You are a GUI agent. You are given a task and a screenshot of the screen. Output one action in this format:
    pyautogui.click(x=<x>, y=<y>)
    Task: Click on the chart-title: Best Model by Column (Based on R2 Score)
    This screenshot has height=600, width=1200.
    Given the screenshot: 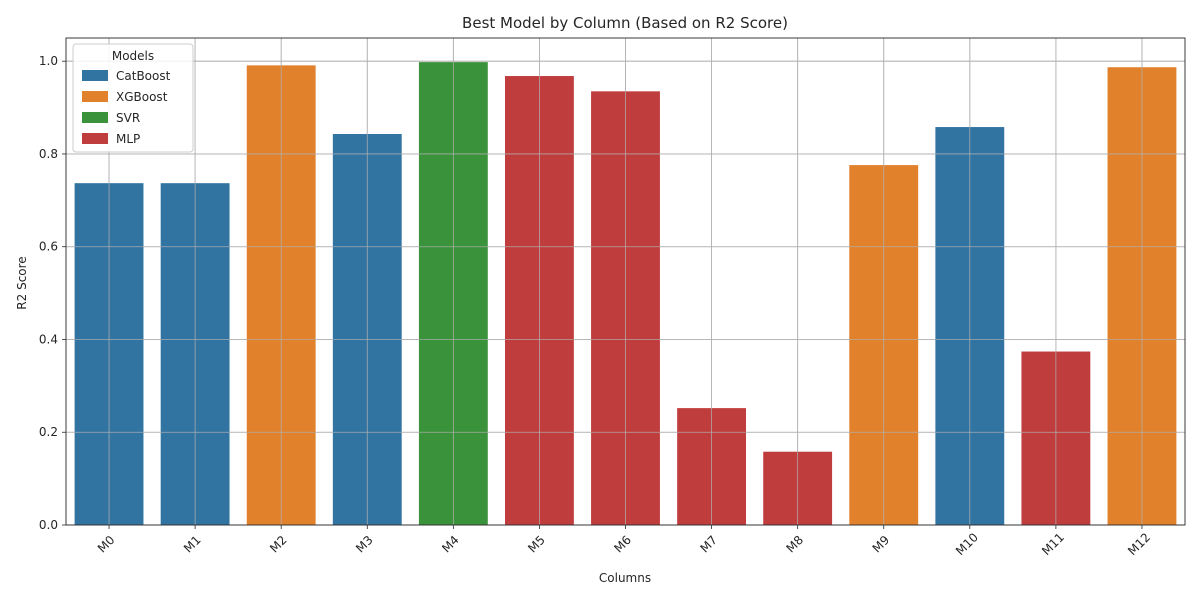 What is the action you would take?
    pyautogui.click(x=625, y=23)
    